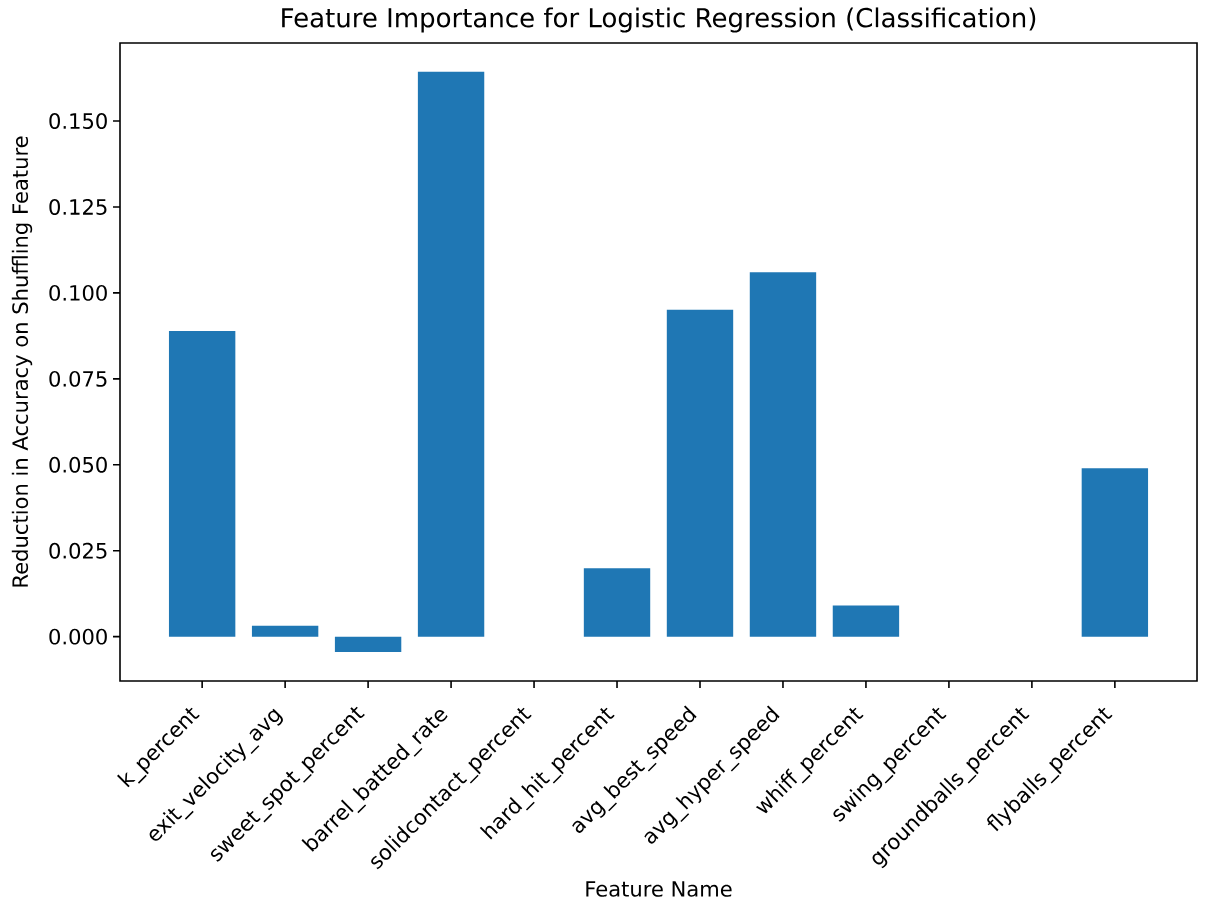 This screenshot has width=1212, height=903. I want to click on y-tick-label: 0.100, so click(78, 292).